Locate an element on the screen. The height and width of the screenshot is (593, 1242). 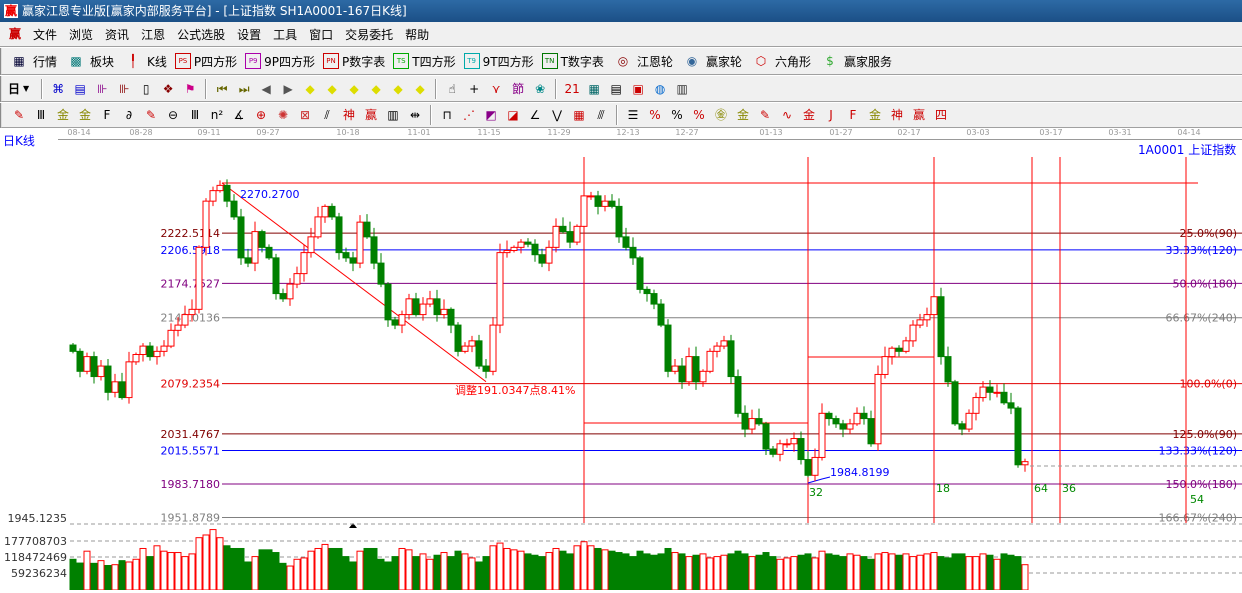
menu-9: 帮助 is located at coordinates (417, 34).